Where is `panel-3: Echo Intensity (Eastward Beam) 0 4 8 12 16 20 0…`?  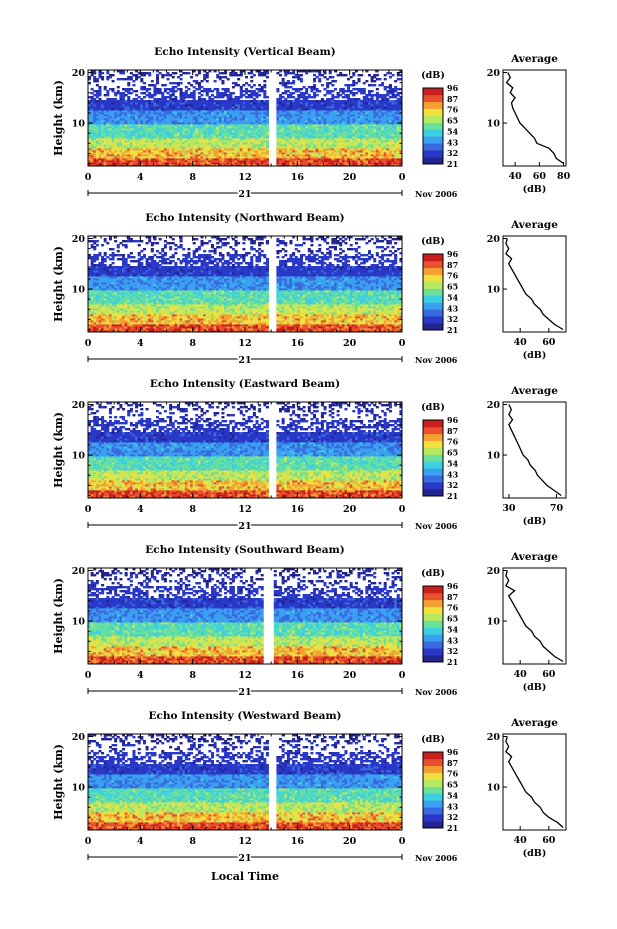
panel-3: Echo Intensity (Eastward Beam) 0 4 8 12 16 20 0… is located at coordinates (309, 456).